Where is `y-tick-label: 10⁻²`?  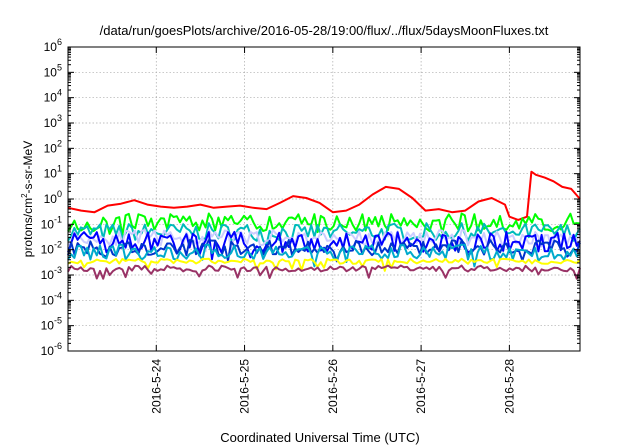 y-tick-label: 10⁻² is located at coordinates (51, 248).